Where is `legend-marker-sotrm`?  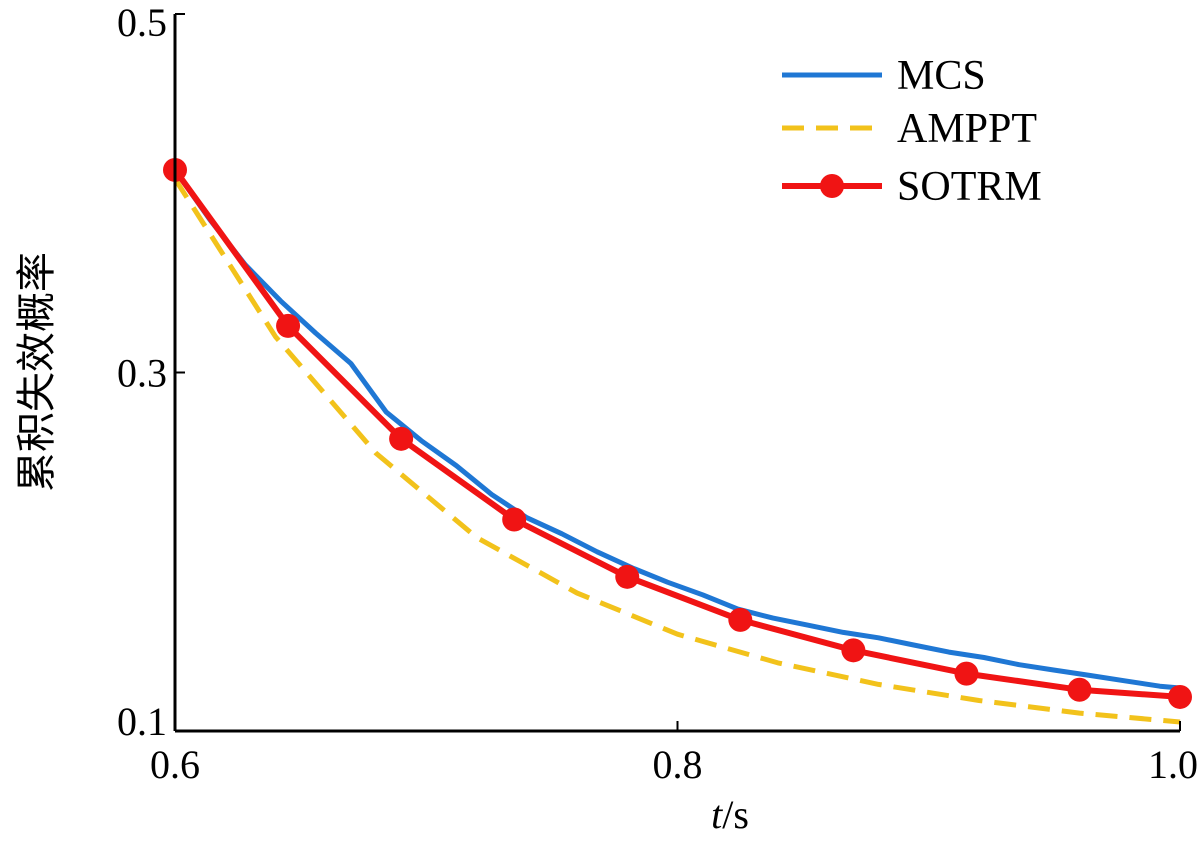
legend-marker-sotrm is located at coordinates (832, 186).